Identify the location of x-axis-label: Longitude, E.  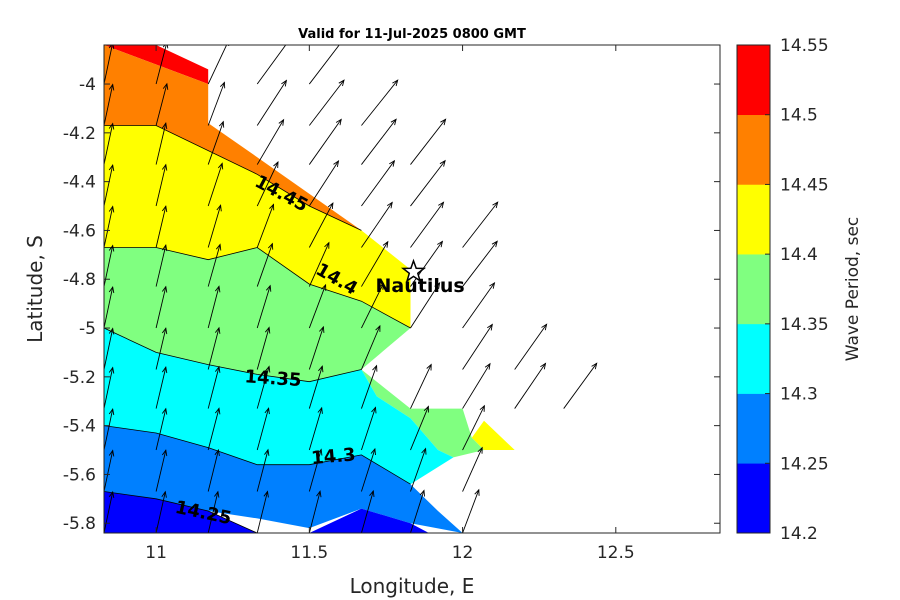
(412, 586).